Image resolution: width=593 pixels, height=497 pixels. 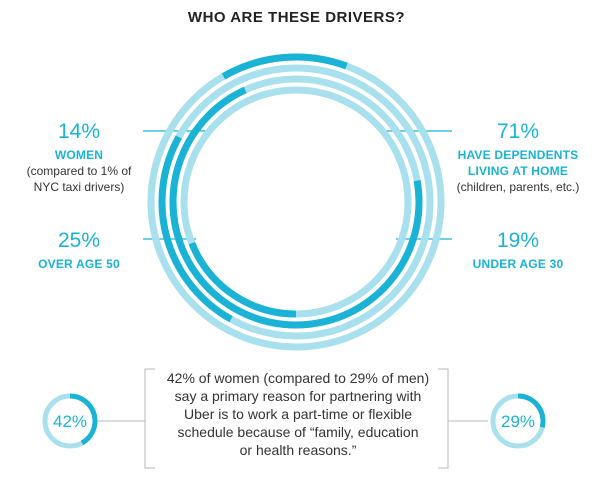 I want to click on quote-line-1: 42% of women (compared to 29% of men), so click(x=298, y=378).